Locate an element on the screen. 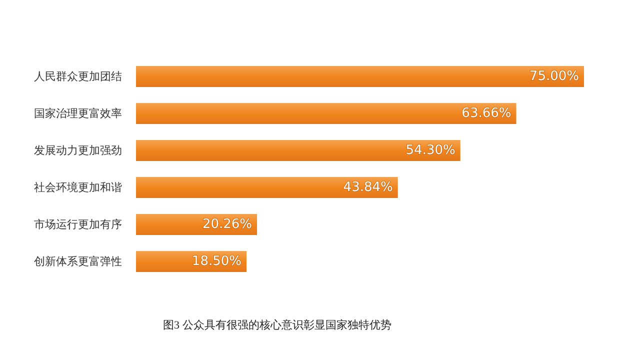 The image size is (640, 352). y-tick-label: 创新体系更富弹性 is located at coordinates (78, 261).